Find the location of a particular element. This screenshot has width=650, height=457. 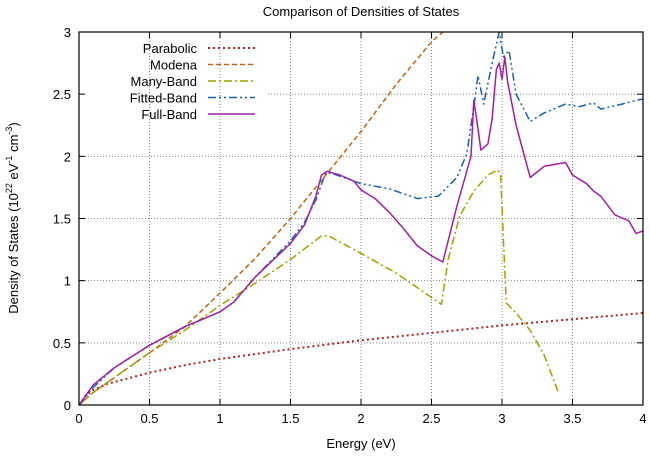

x-axis-label: Energy (eV) is located at coordinates (360, 443).